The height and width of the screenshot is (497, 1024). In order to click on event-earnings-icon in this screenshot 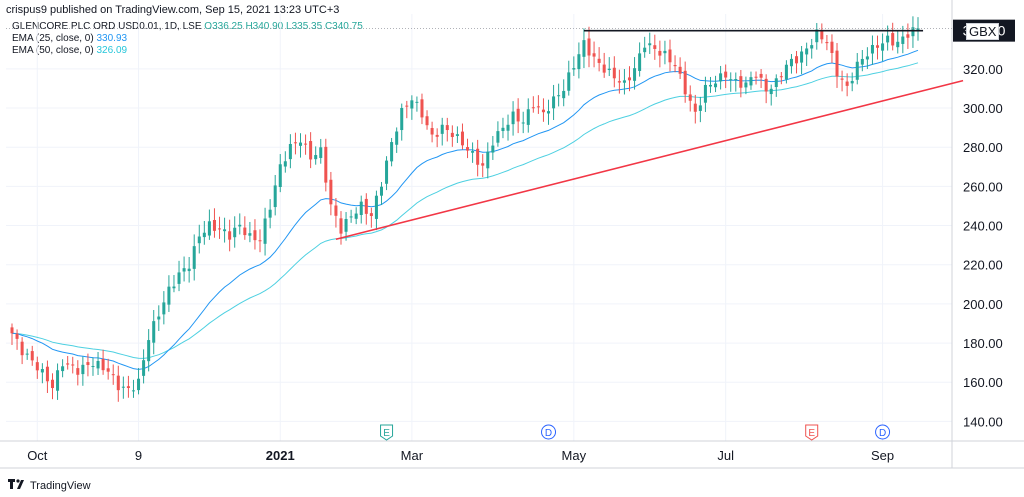, I will do `click(387, 432)`.